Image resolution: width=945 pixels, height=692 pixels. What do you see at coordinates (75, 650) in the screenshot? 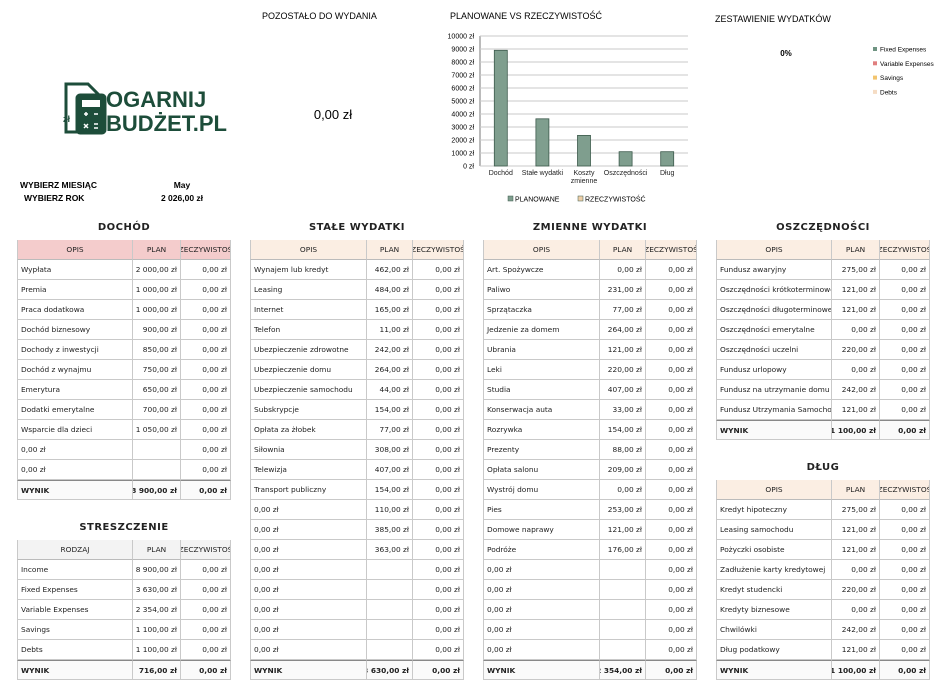
I see `table-cell: Debts` at bounding box center [75, 650].